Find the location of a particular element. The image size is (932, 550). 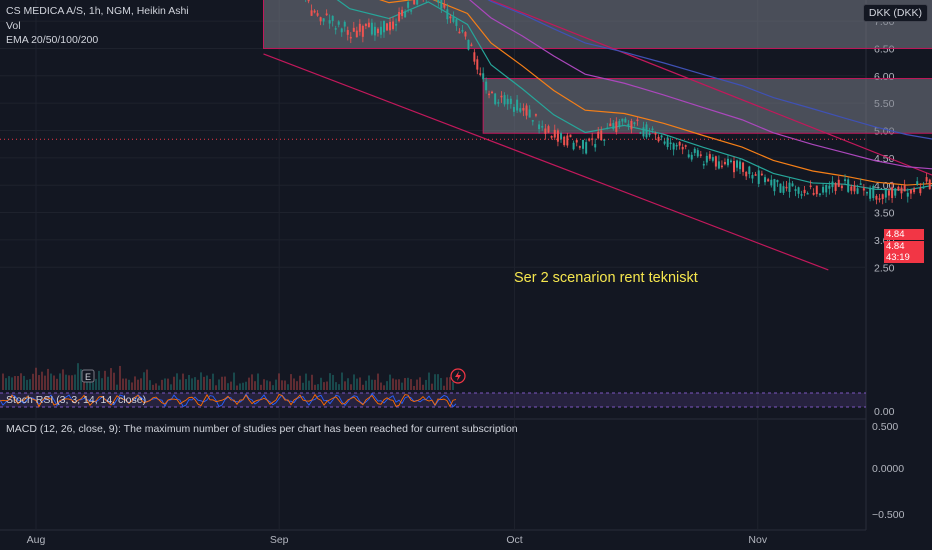

earnings-marker: E is located at coordinates (88, 376).